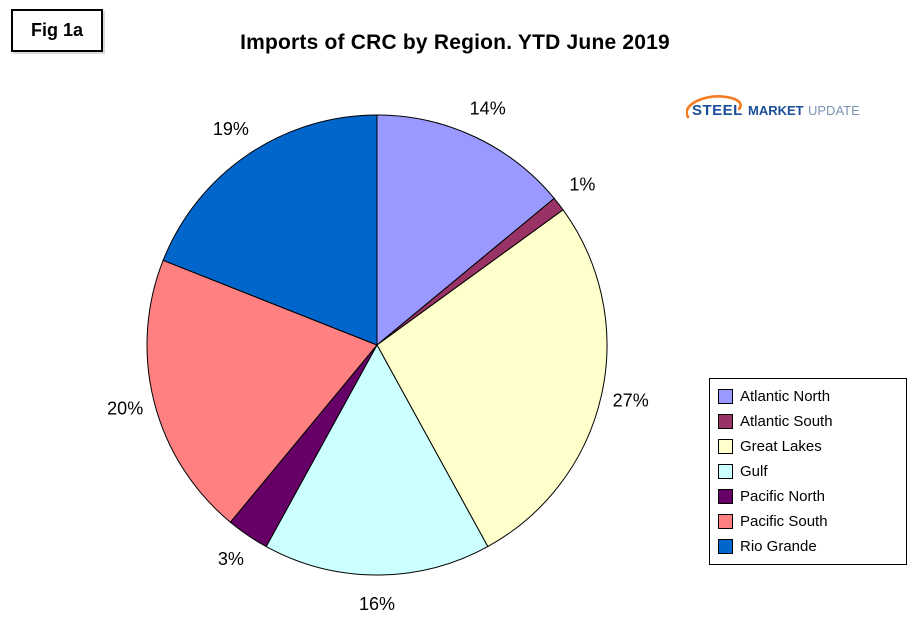 This screenshot has height=622, width=910. I want to click on logo-market-text: MARKET, so click(776, 110).